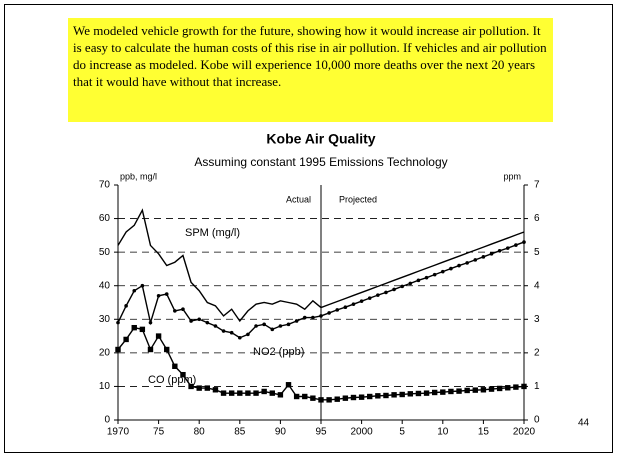 Image resolution: width=619 pixels, height=459 pixels. What do you see at coordinates (321, 432) in the screenshot?
I see `x-tick-label: 95` at bounding box center [321, 432].